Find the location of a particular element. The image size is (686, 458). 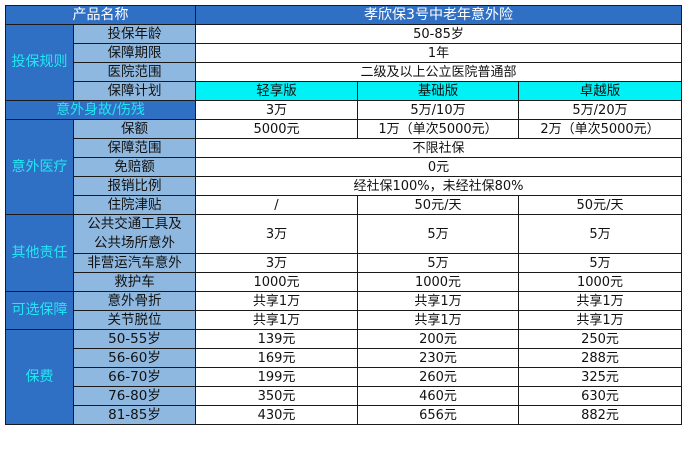

cell-value: 5000元 is located at coordinates (276, 129).